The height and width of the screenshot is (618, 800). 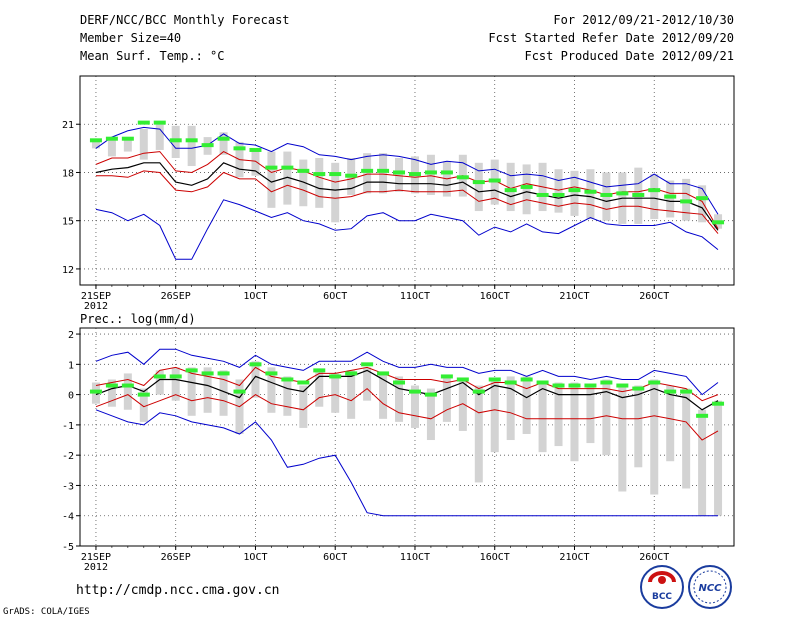 What do you see at coordinates (96, 296) in the screenshot?
I see `temperature-xtick-label: 21SEP` at bounding box center [96, 296].